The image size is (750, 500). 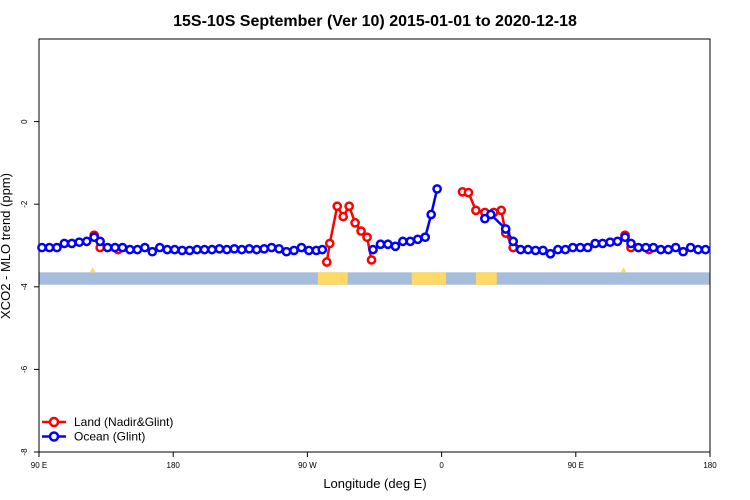 I want to click on x-tick-label: 0, so click(x=441, y=465).